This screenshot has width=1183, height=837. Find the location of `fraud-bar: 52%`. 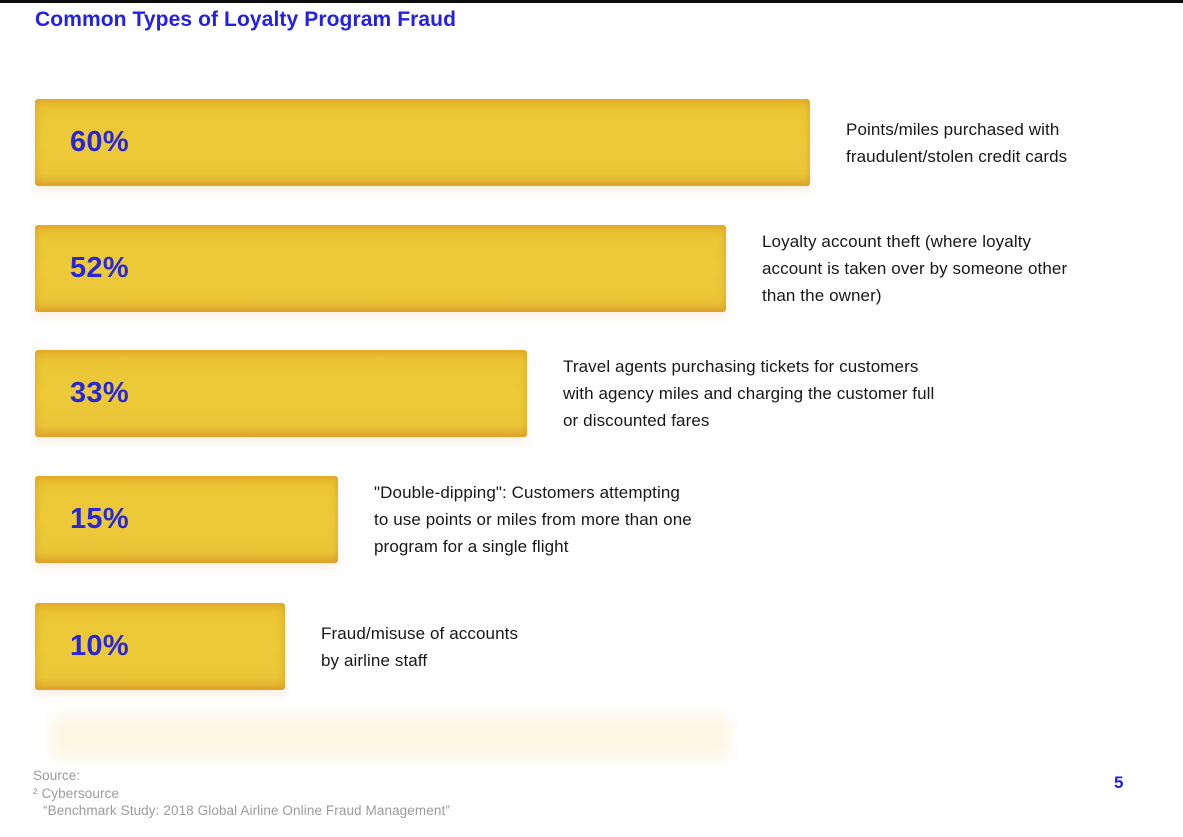

fraud-bar: 52% is located at coordinates (380, 268).